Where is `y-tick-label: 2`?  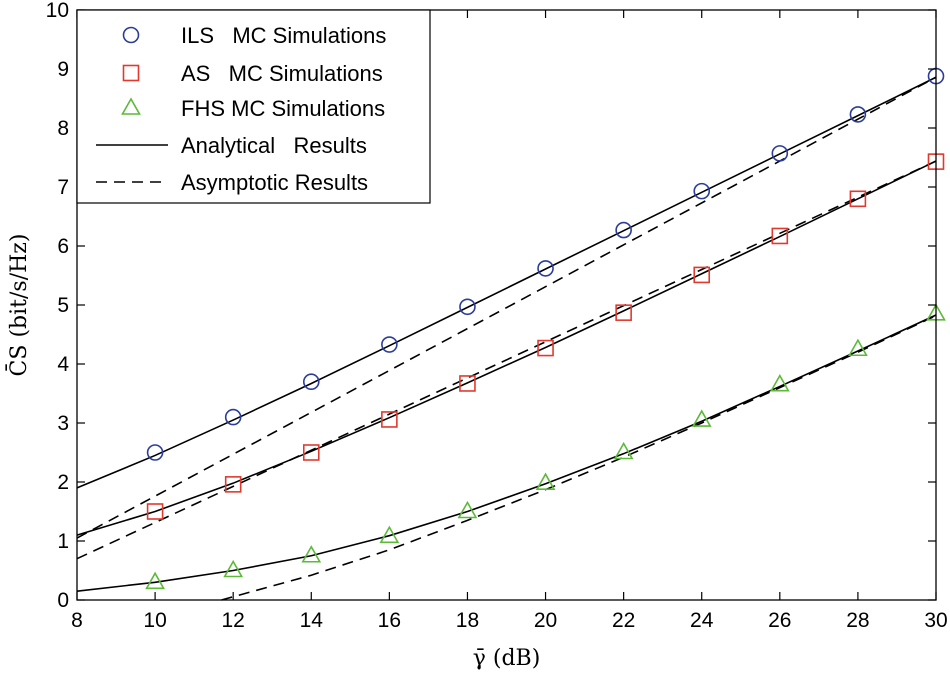
y-tick-label: 2 is located at coordinates (63, 482).